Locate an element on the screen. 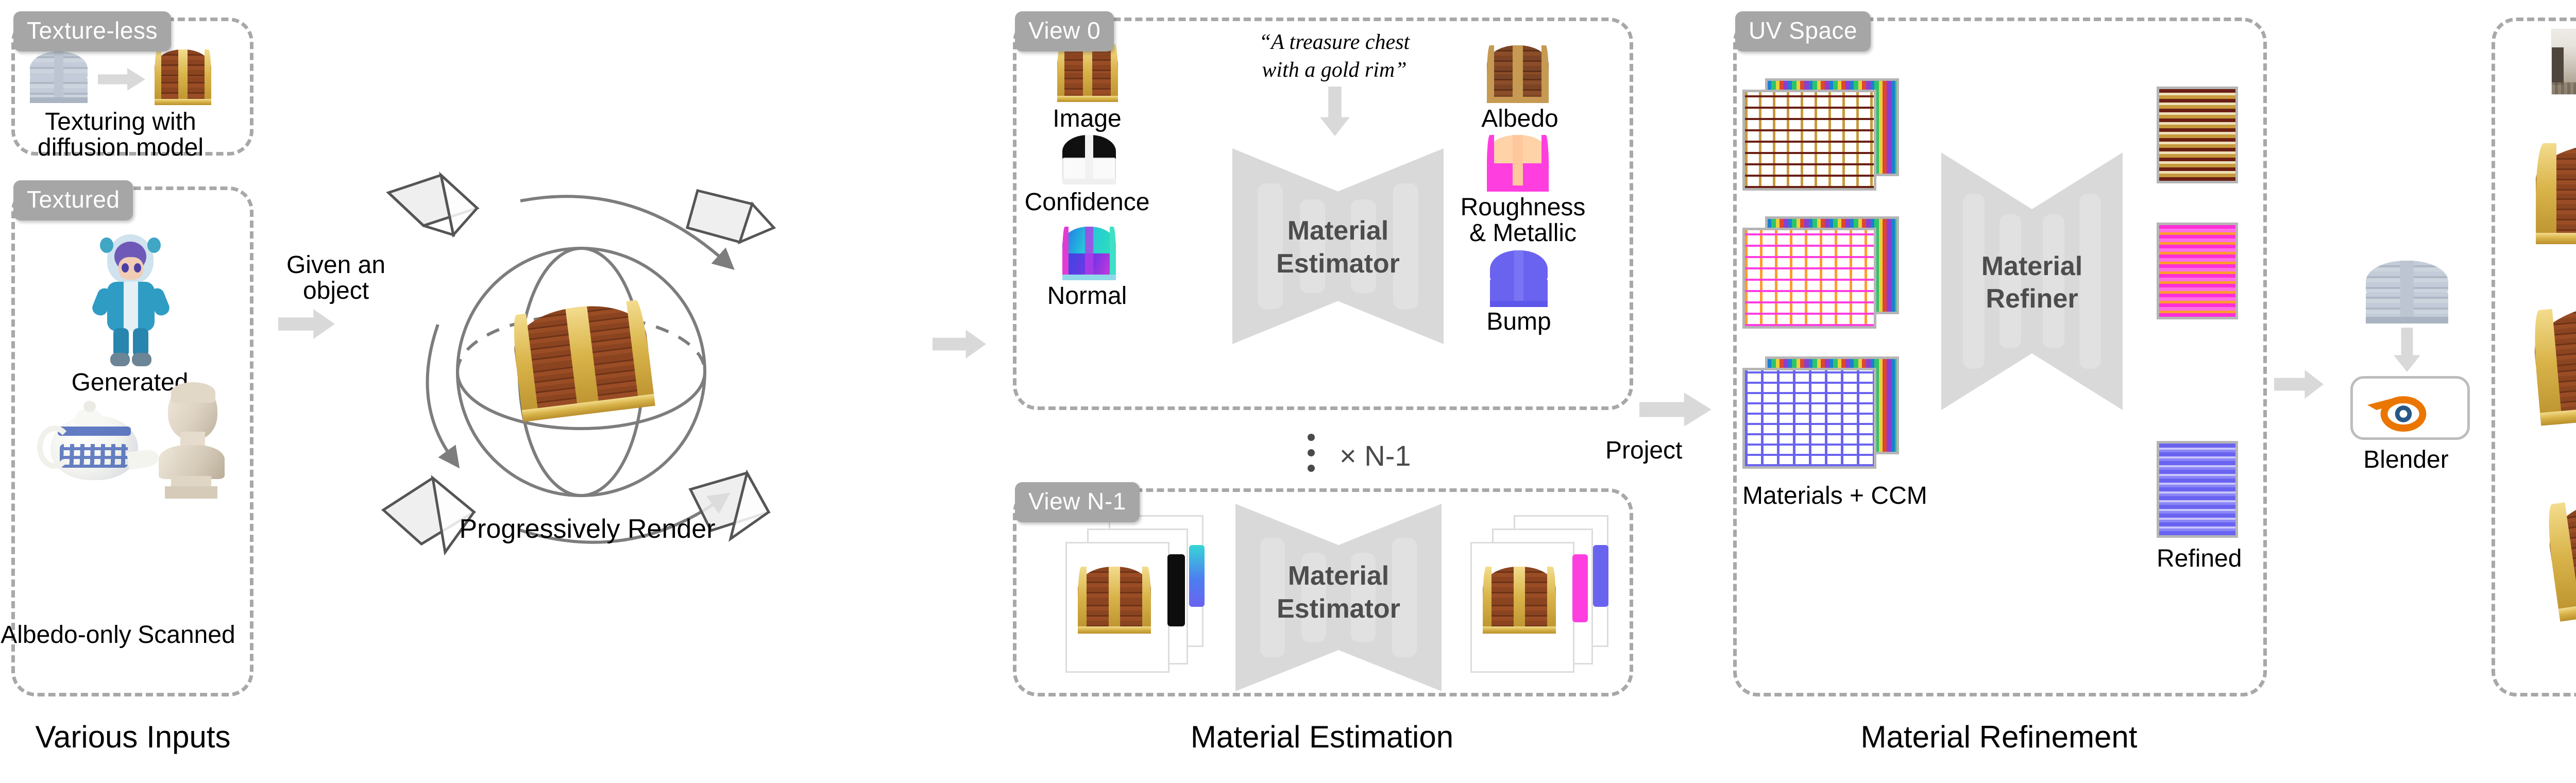  label-bump: Bump is located at coordinates (1518, 321).